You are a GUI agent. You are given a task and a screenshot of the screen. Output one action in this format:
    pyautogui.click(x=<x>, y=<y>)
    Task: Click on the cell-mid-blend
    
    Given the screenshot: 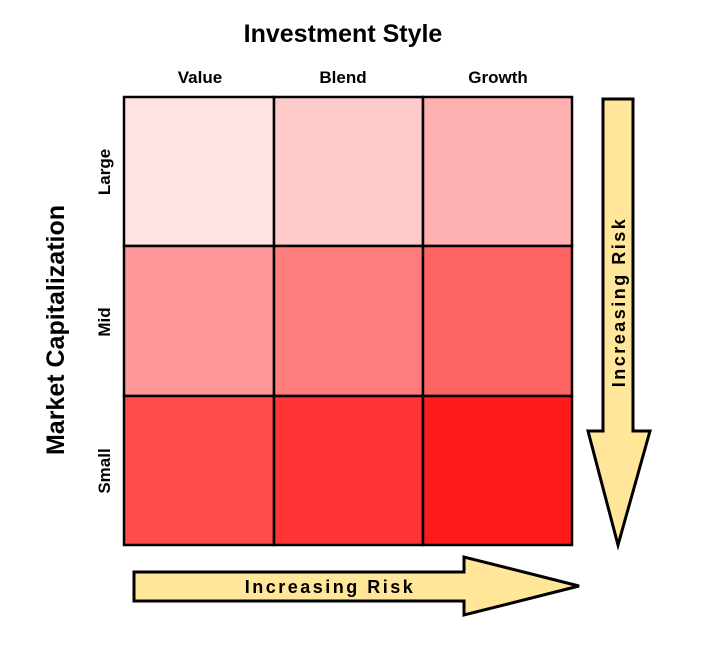 What is the action you would take?
    pyautogui.click(x=348, y=321)
    